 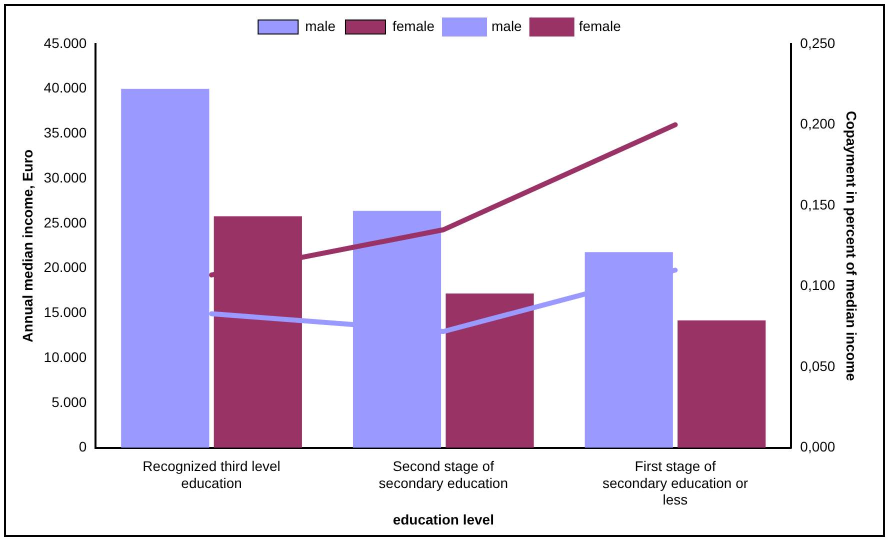 What do you see at coordinates (818, 42) in the screenshot?
I see `y2-tick-label: 0,250` at bounding box center [818, 42].